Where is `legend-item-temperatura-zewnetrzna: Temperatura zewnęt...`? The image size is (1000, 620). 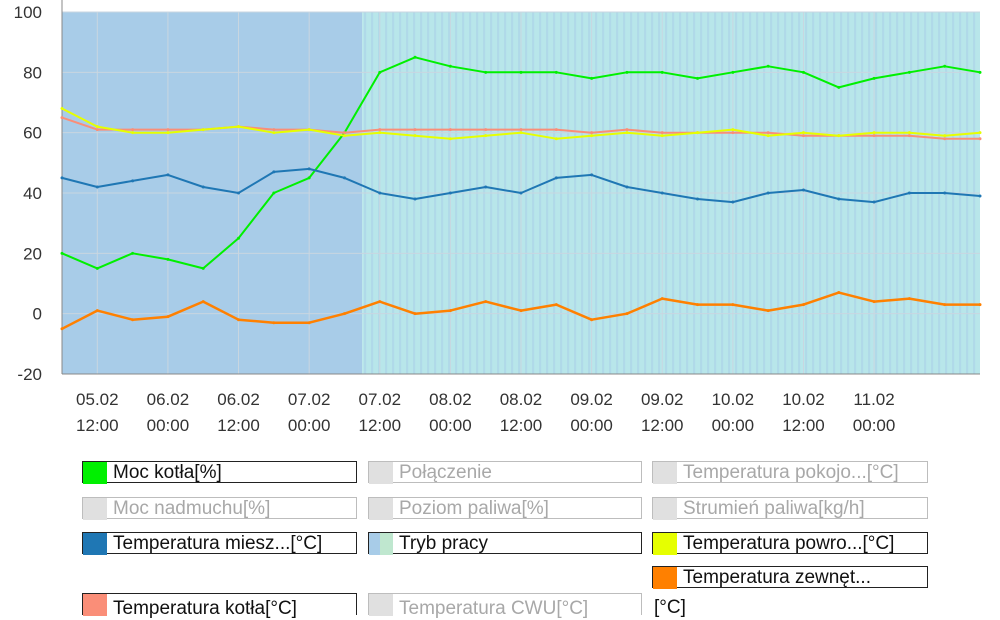
legend-item-temperatura-zewnetrzna: Temperatura zewnęt... is located at coordinates (790, 577).